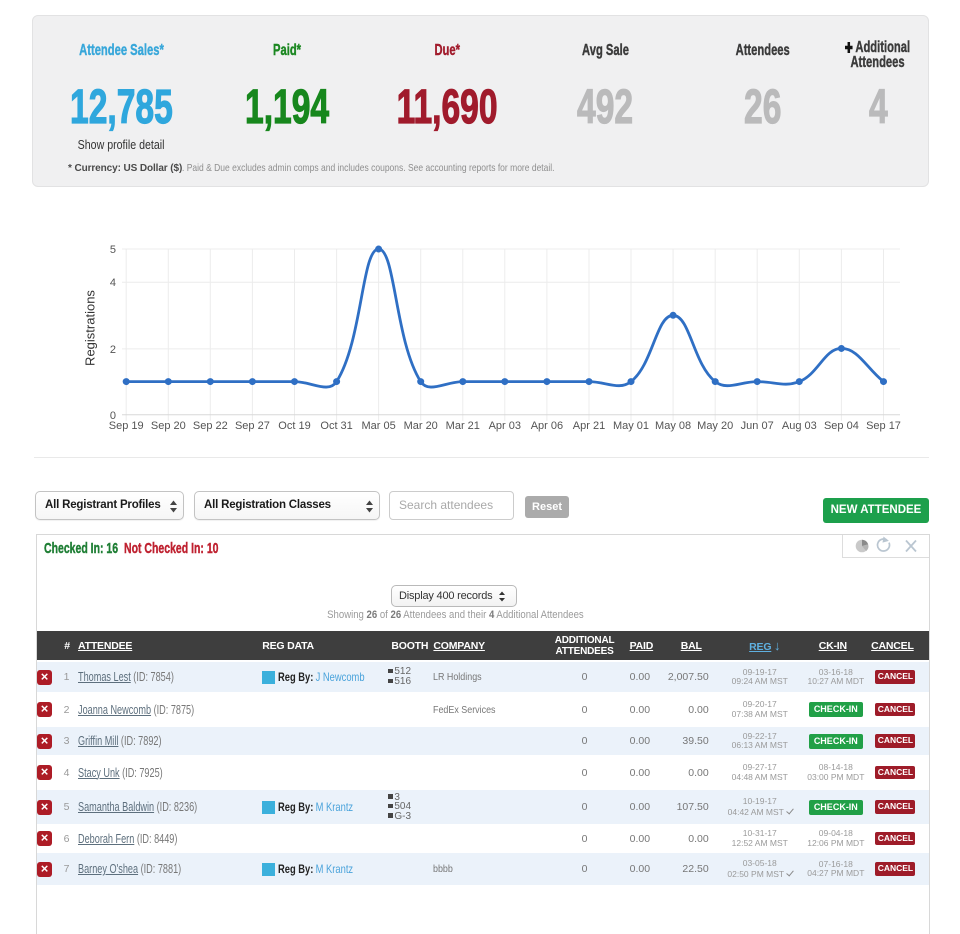 The height and width of the screenshot is (934, 960). I want to click on svg-text: May 08, so click(673, 426).